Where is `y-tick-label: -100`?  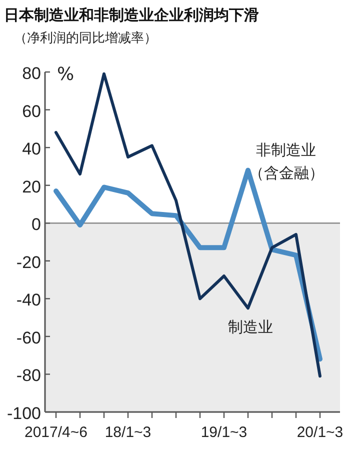
y-tick-label: -100 is located at coordinates (23, 413).